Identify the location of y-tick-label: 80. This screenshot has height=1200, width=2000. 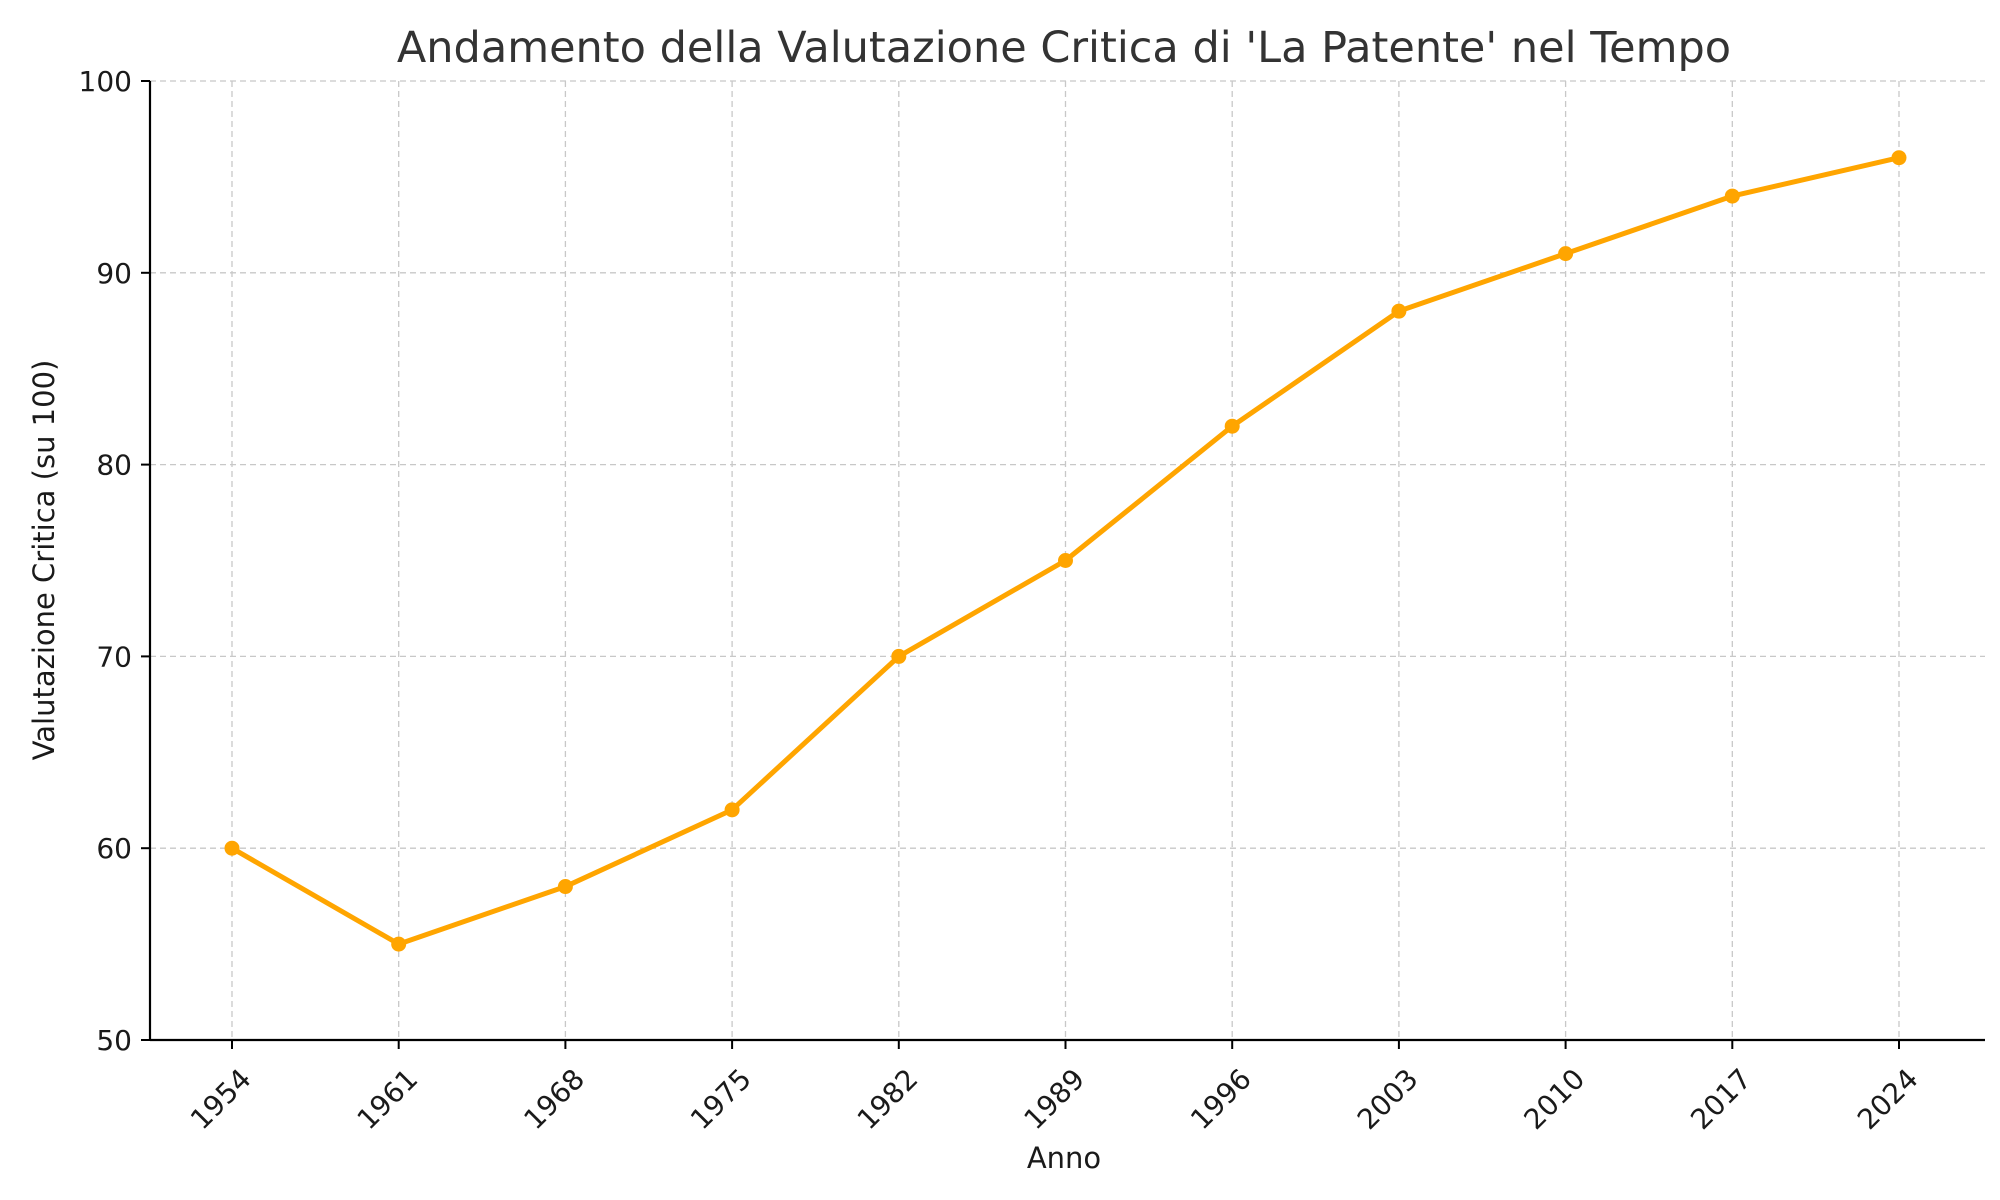
(114, 465).